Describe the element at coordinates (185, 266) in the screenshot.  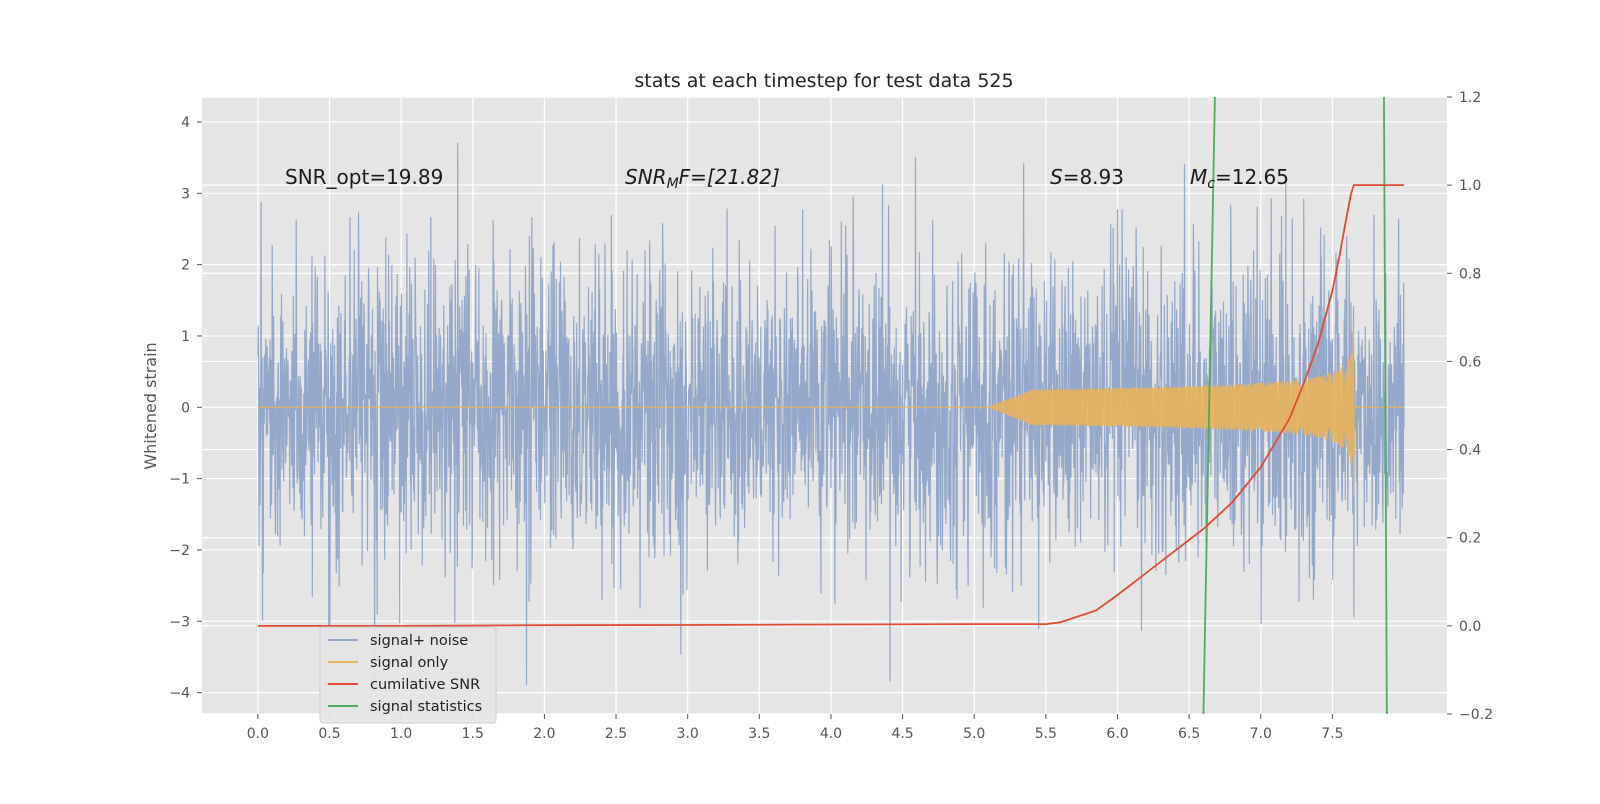
I see `y-tick-label: 2` at that location.